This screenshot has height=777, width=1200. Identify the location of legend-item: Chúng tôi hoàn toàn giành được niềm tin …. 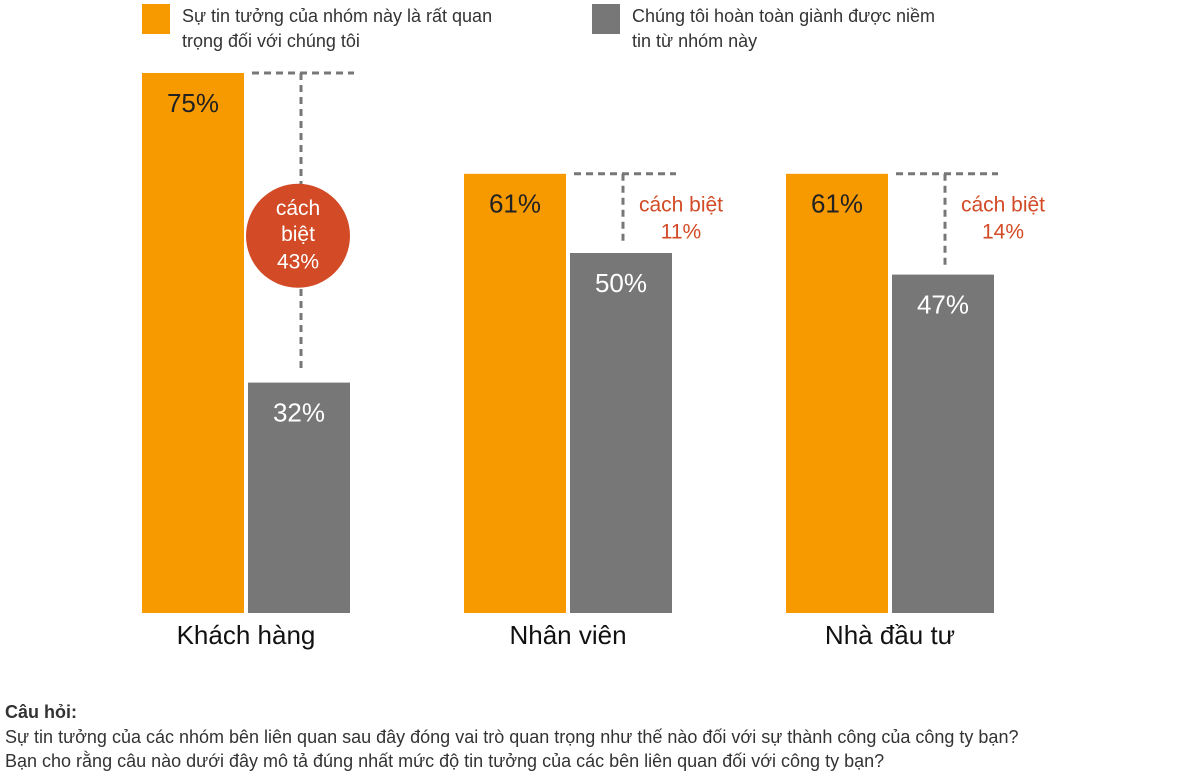
(767, 29).